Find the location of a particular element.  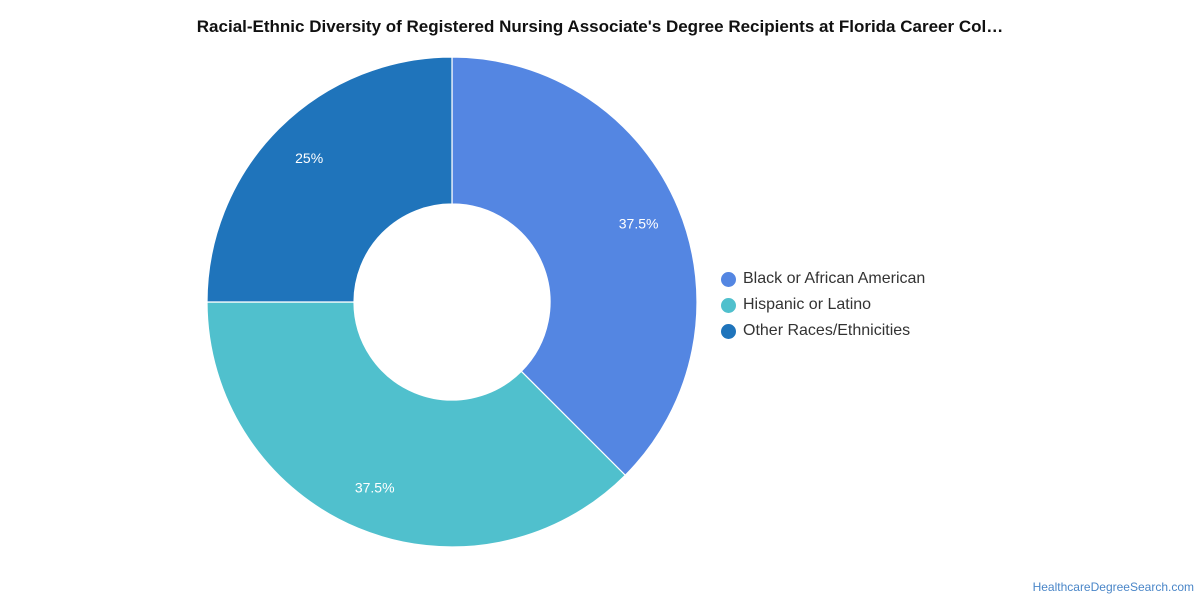

legend-label: Hispanic or Latino is located at coordinates (807, 304).